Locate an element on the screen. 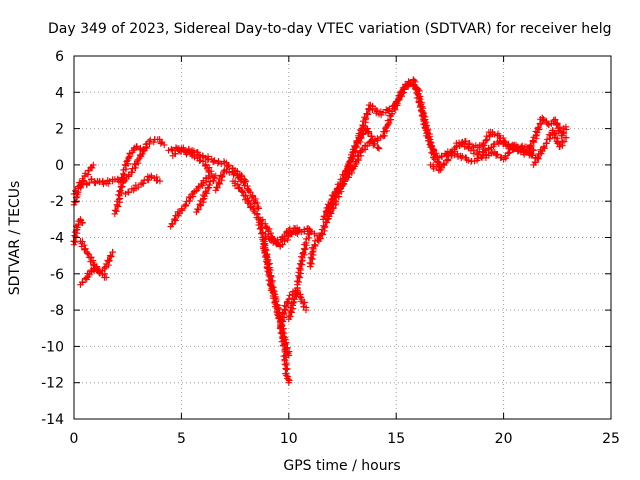 The width and height of the screenshot is (640, 480). series-late-d is located at coordinates (548, 133).